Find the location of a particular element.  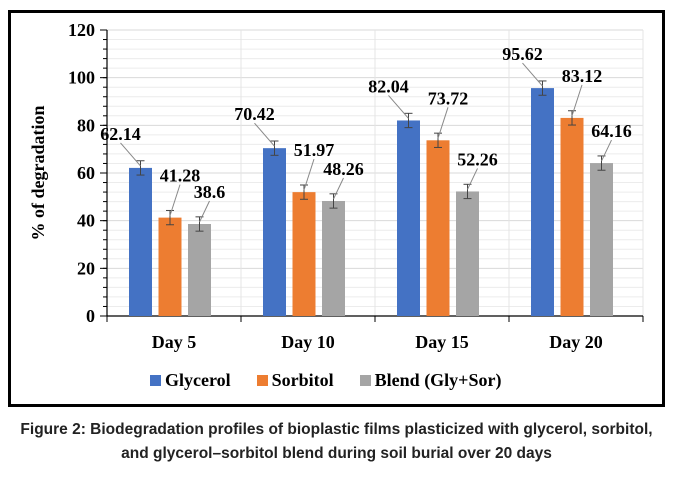

data-label: 41.28 is located at coordinates (180, 176).